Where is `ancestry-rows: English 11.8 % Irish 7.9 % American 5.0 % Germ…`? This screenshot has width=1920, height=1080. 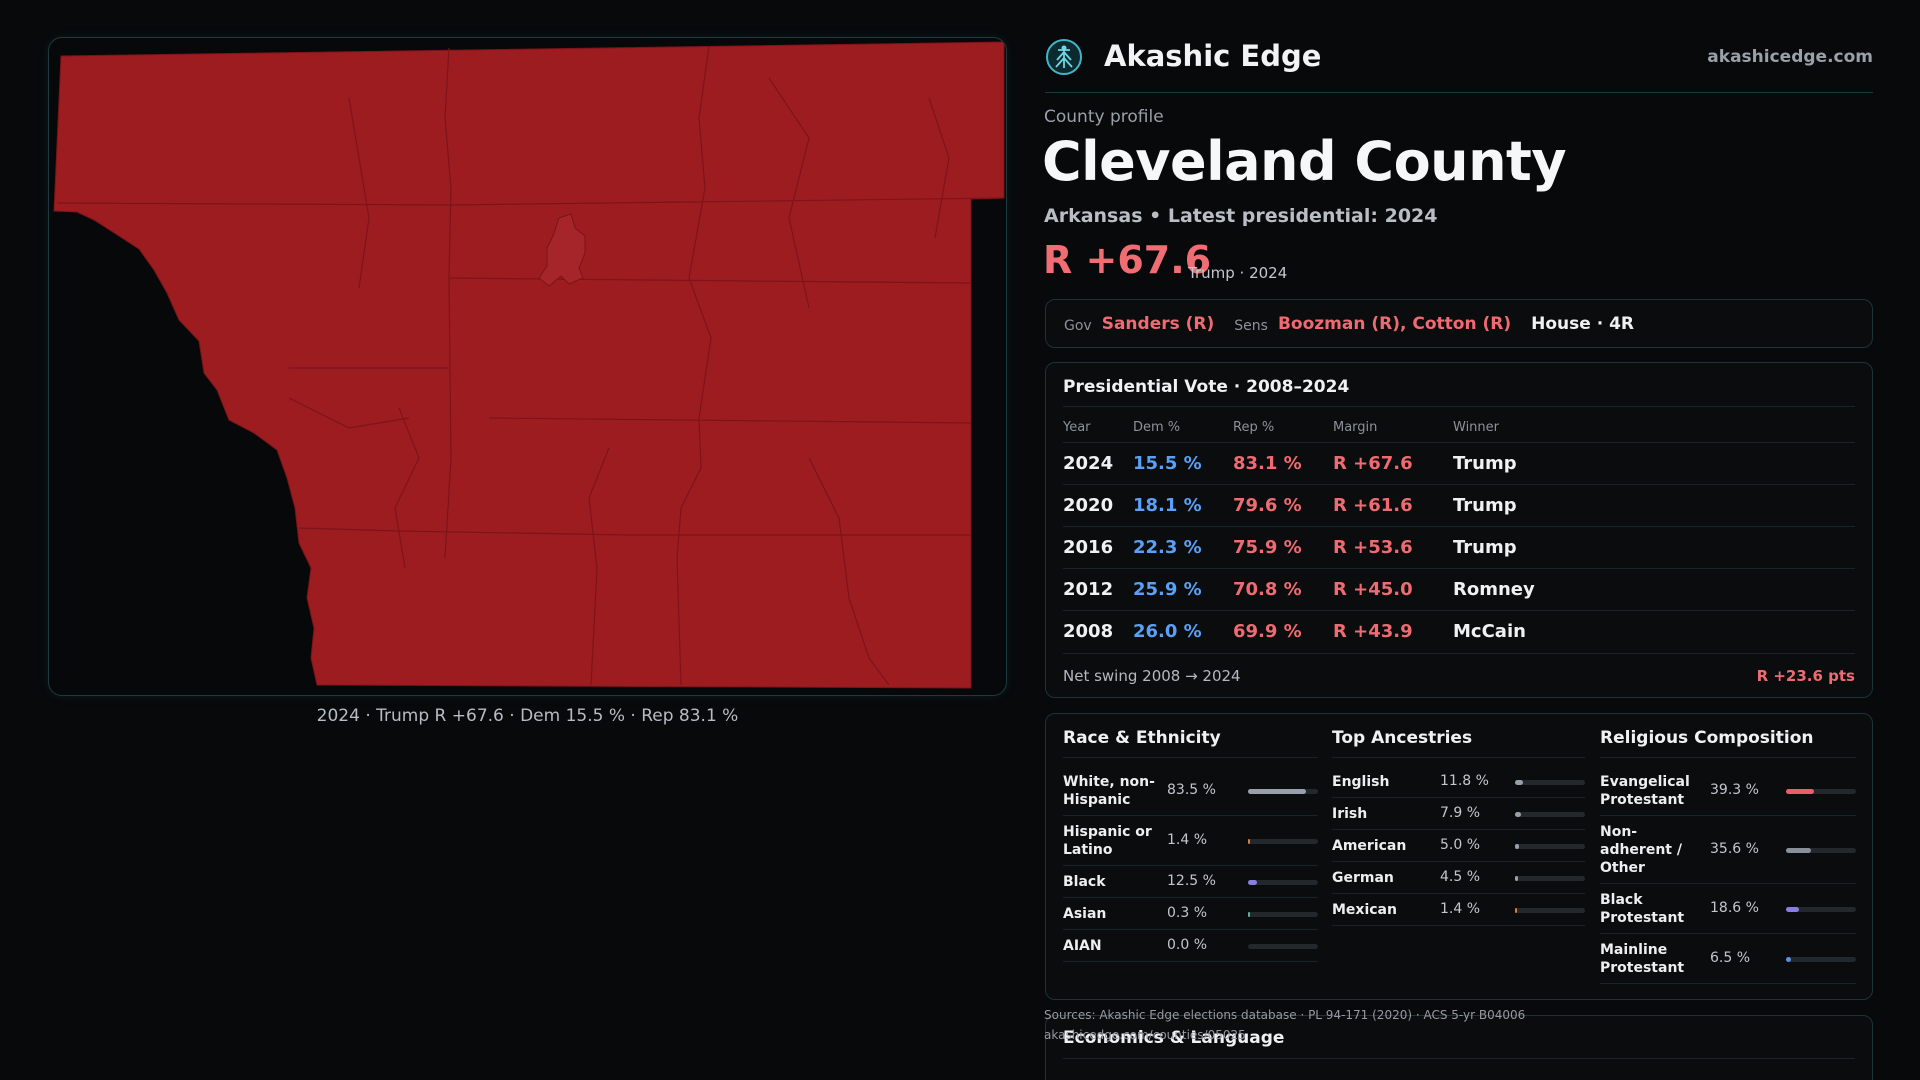
ancestry-rows: English 11.8 % Irish 7.9 % American 5.0 % Germ… is located at coordinates (1458, 846).